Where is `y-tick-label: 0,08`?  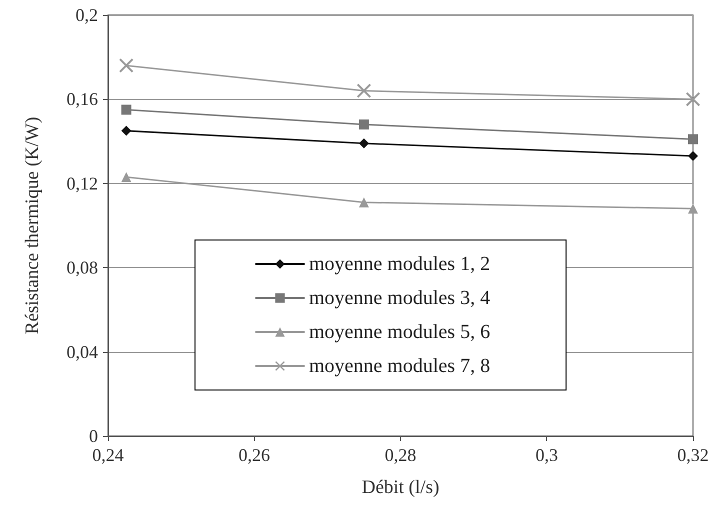
y-tick-label: 0,08 is located at coordinates (82, 268).